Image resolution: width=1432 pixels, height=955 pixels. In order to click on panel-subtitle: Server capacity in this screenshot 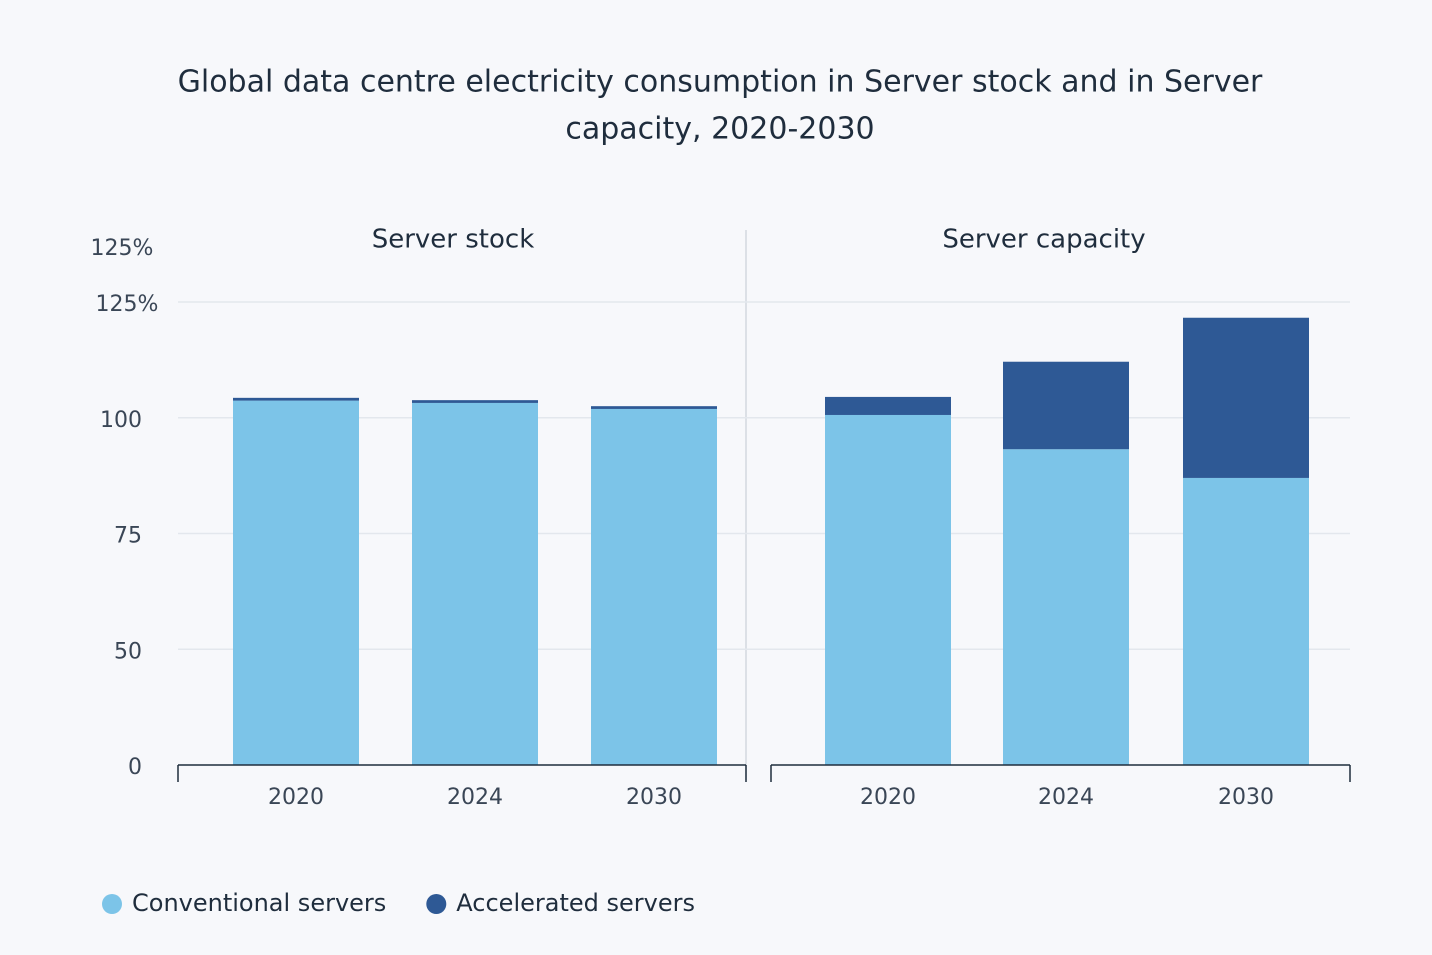, I will do `click(1043, 240)`.